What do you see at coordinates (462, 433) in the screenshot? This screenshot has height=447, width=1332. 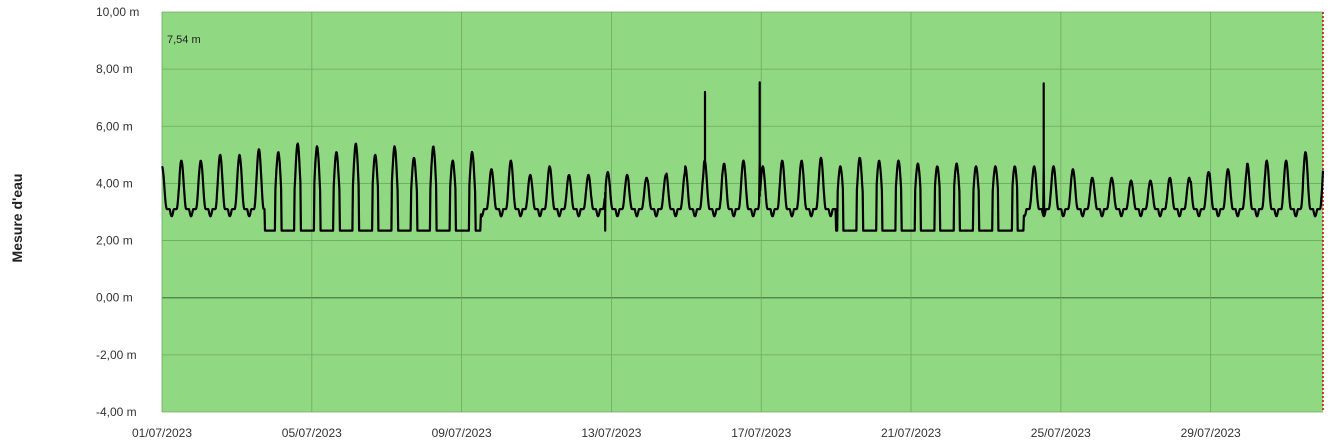 I see `x-tick-label: 09/07/2023` at bounding box center [462, 433].